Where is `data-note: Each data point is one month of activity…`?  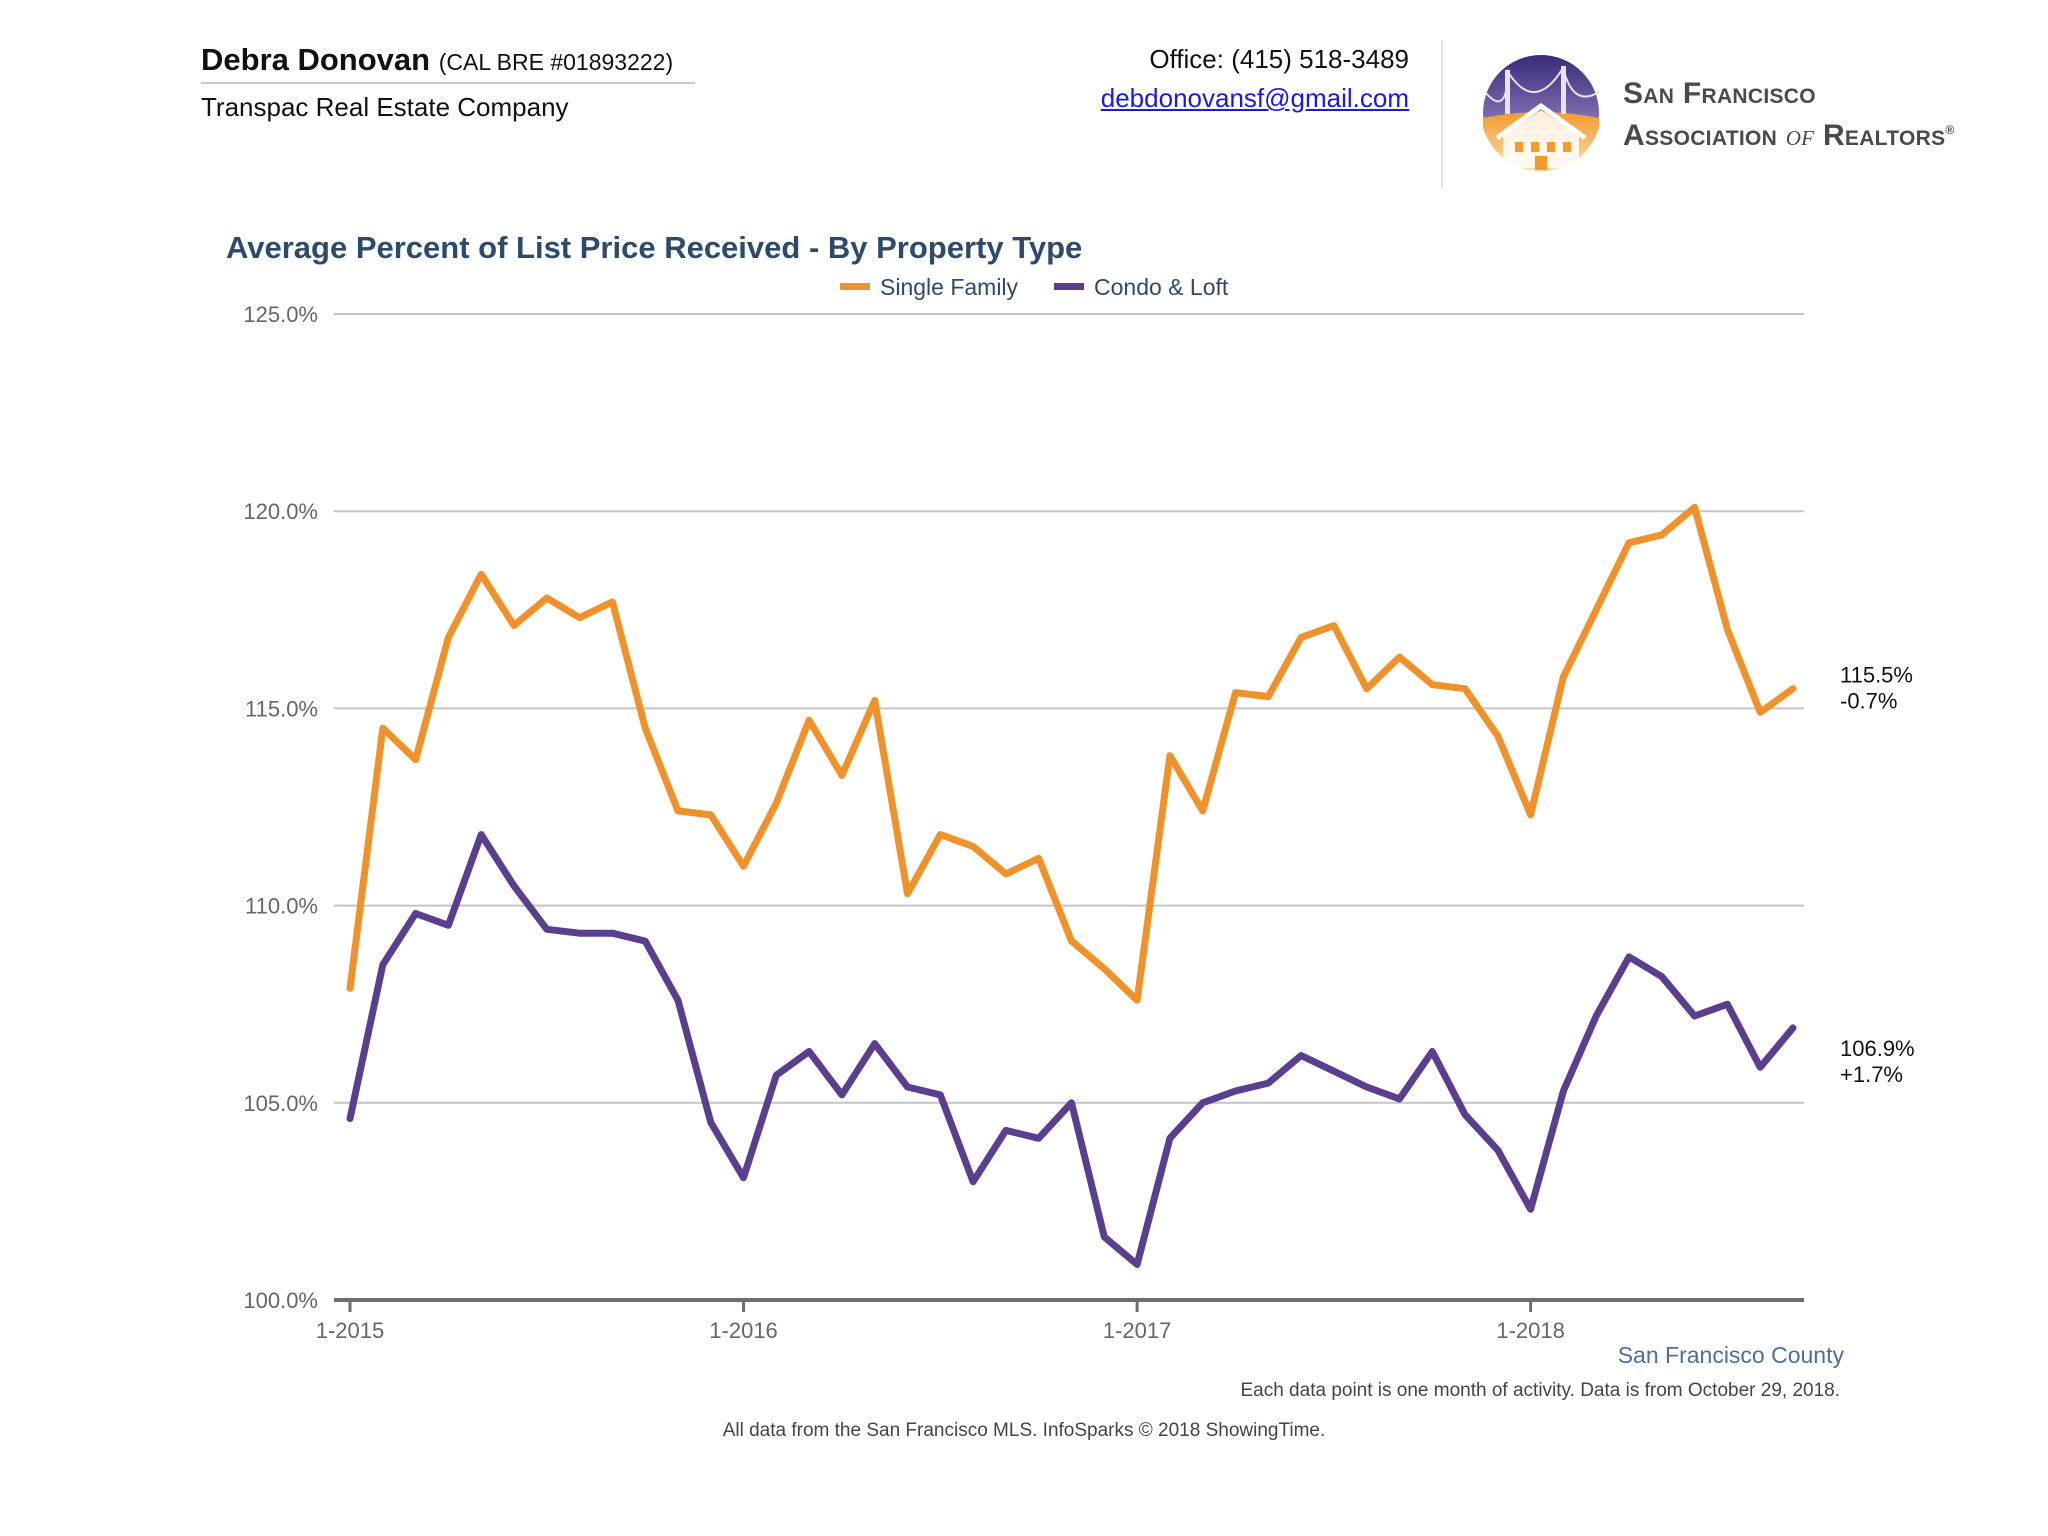
data-note: Each data point is one month of activity… is located at coordinates (1540, 1390).